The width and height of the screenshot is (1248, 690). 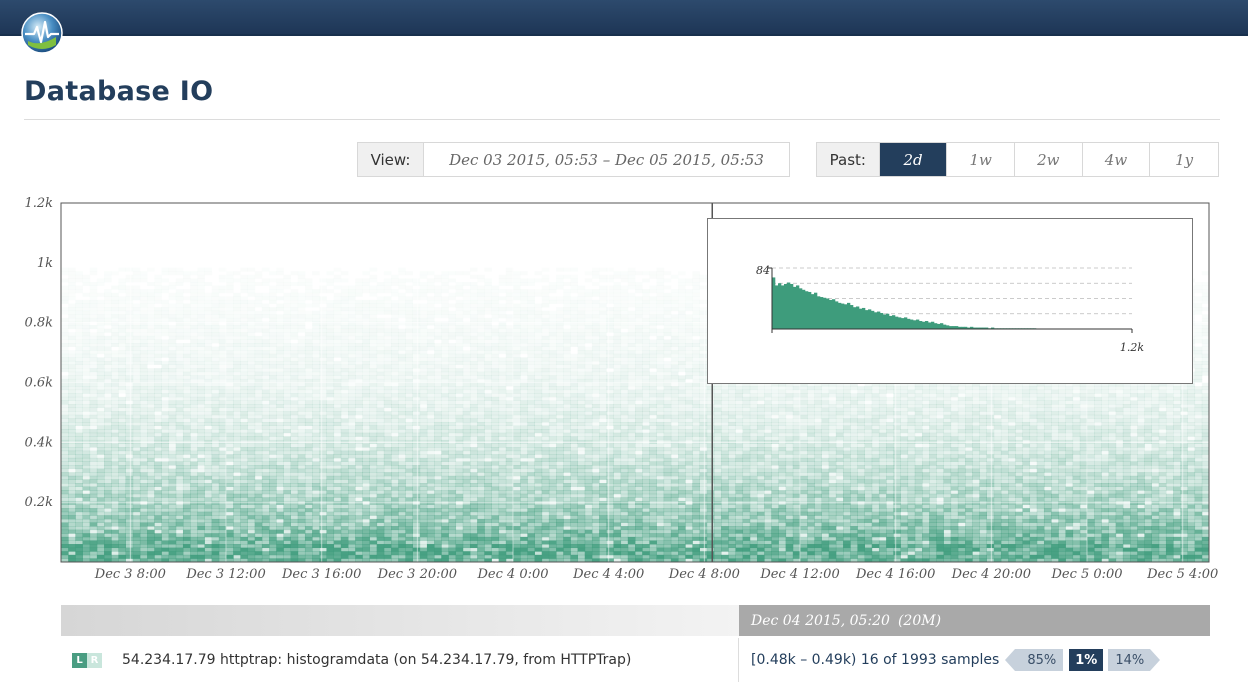 I want to click on bucket-distribution-inset: 84 1.2k, so click(x=950, y=301).